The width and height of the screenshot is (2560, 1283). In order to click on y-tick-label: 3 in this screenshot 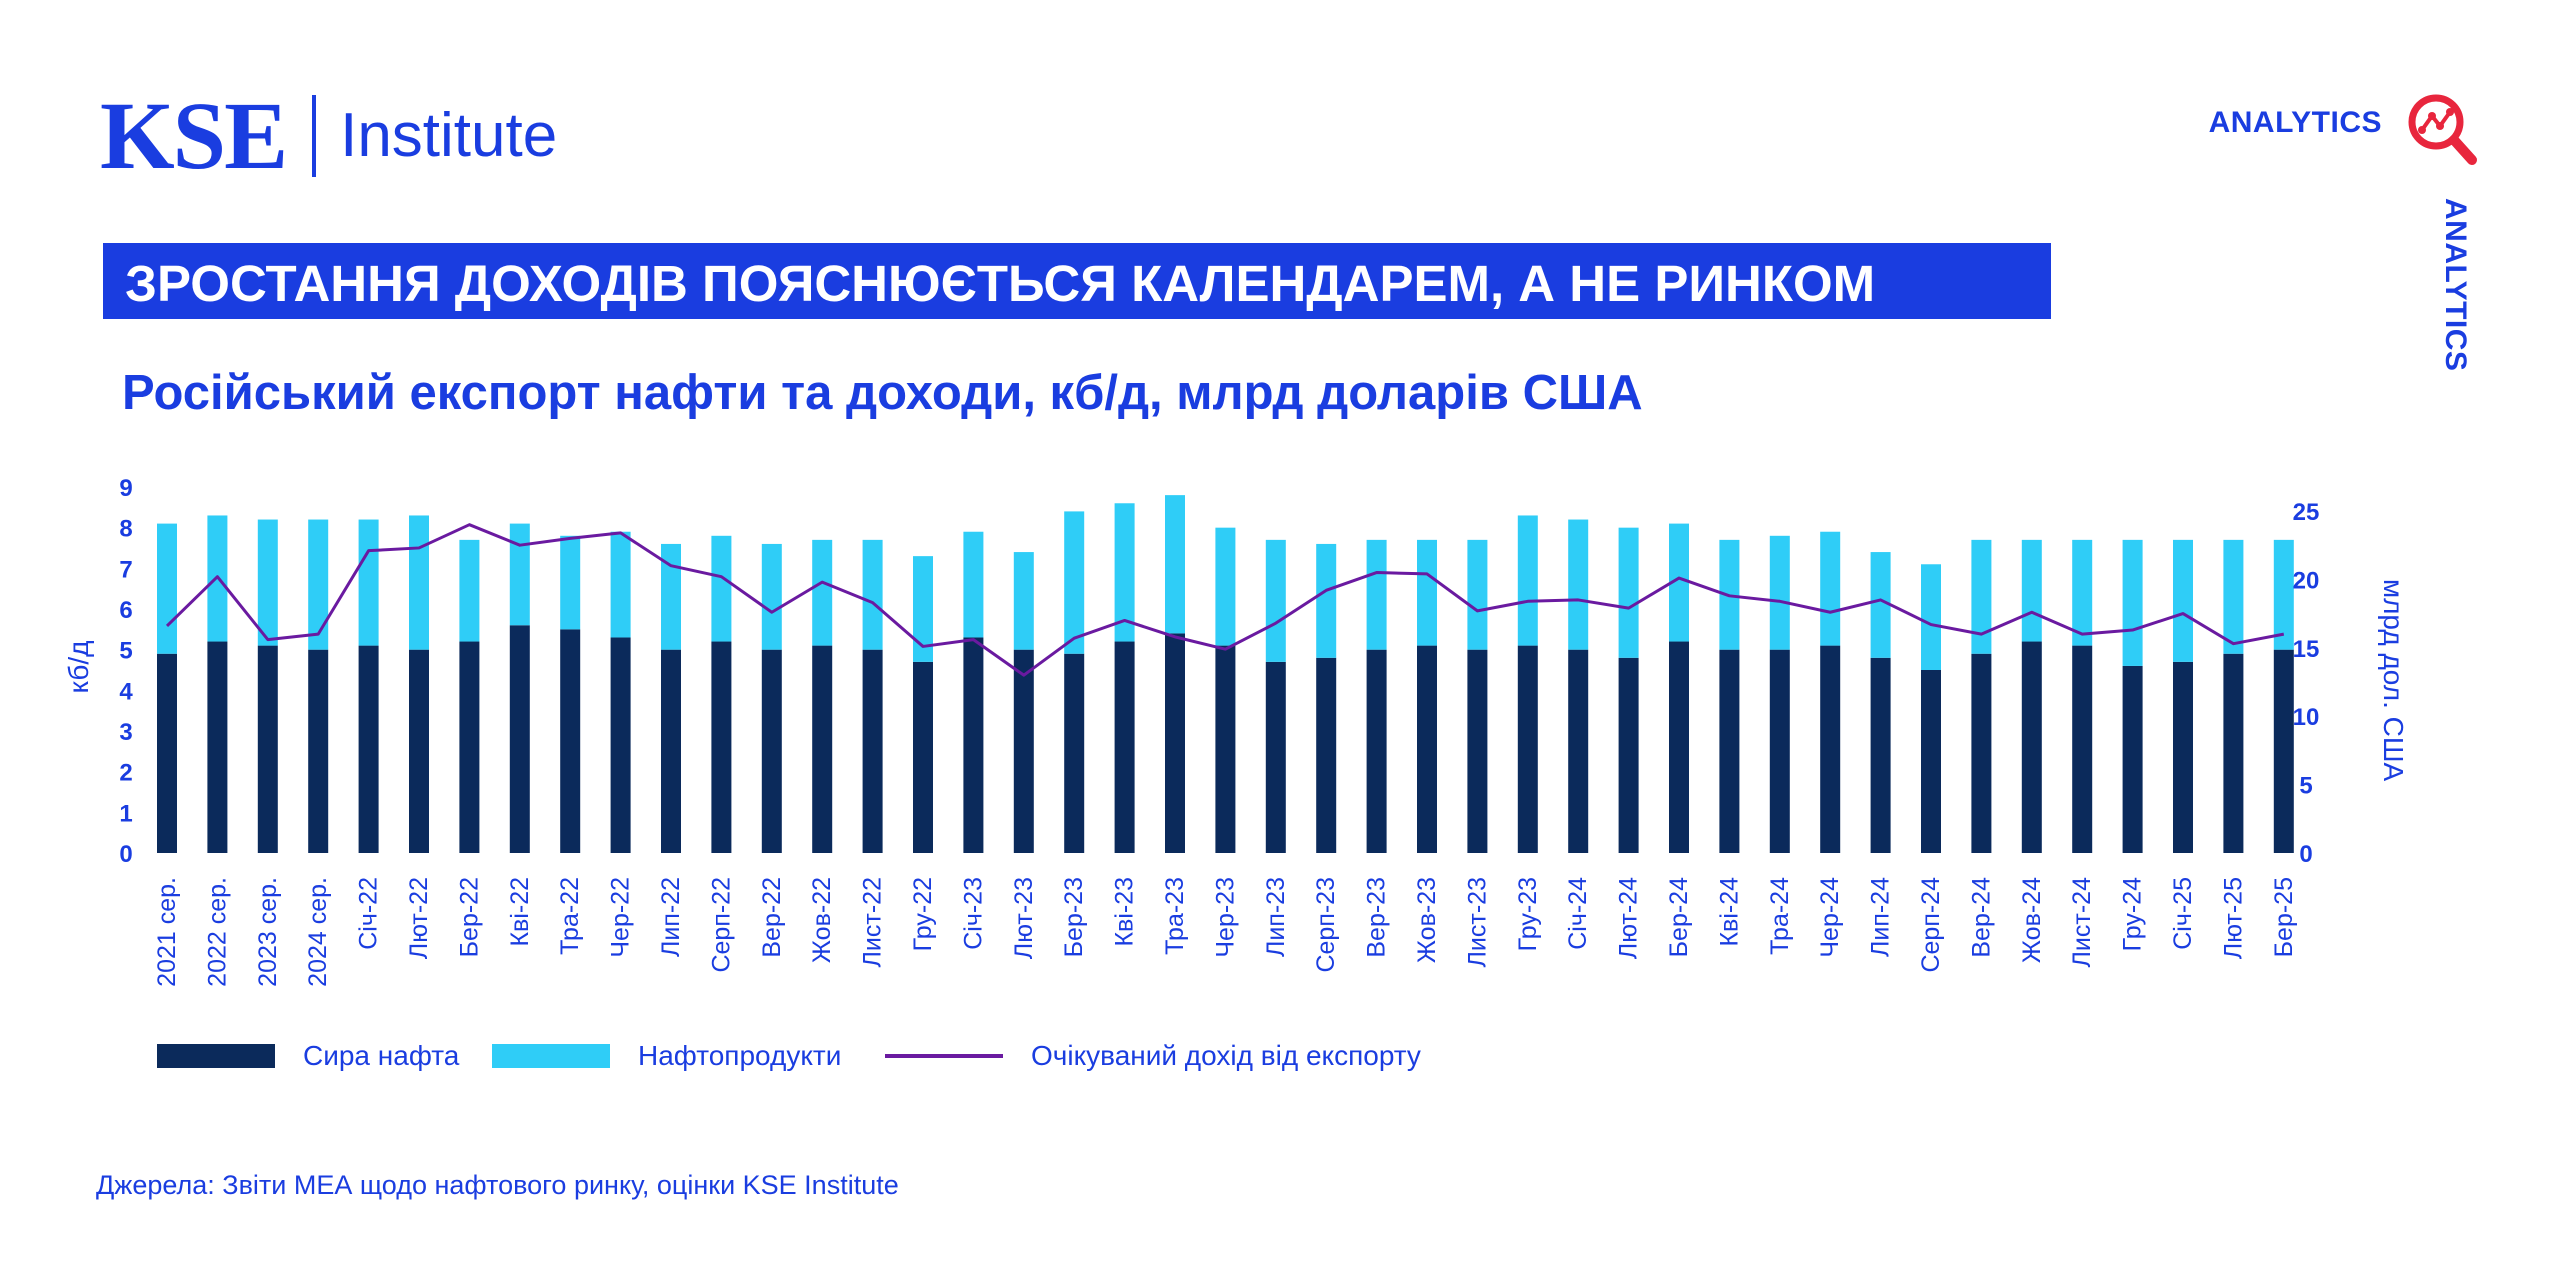, I will do `click(125, 732)`.